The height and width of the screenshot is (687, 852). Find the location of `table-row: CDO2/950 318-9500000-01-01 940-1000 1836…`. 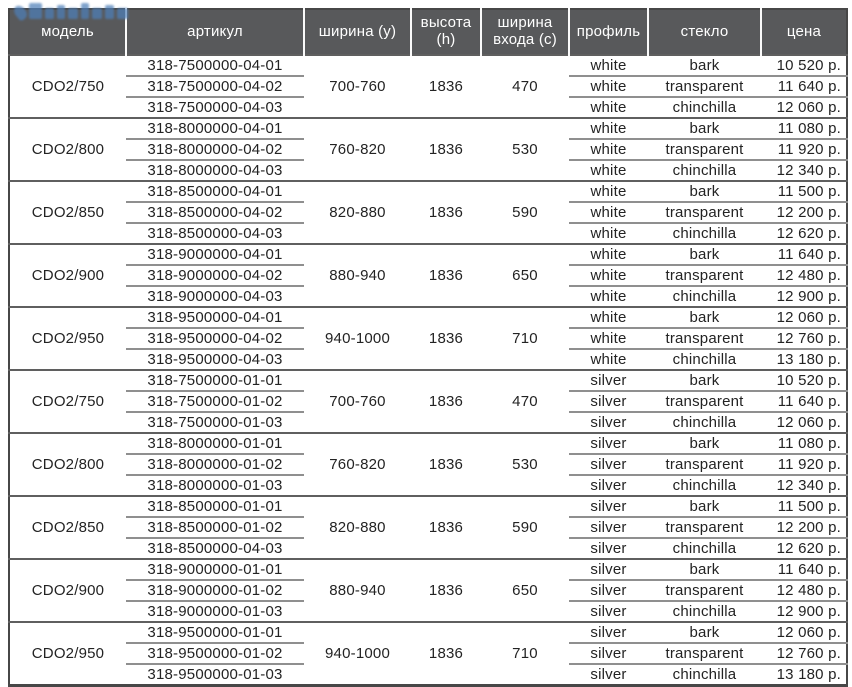

table-row: CDO2/950 318-9500000-01-01 940-1000 1836… is located at coordinates (428, 653).